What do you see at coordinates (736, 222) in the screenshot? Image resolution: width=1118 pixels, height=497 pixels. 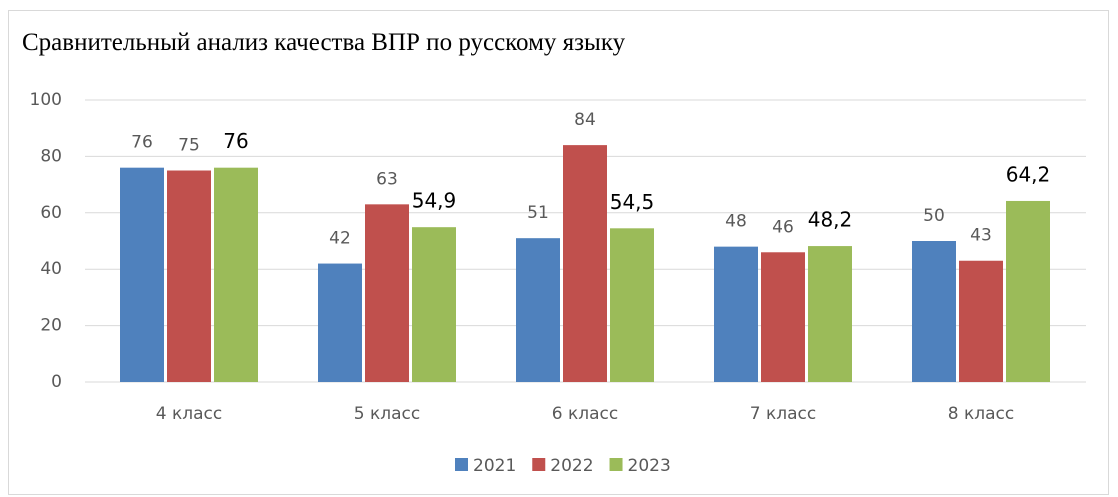 I see `data-label: 48` at bounding box center [736, 222].